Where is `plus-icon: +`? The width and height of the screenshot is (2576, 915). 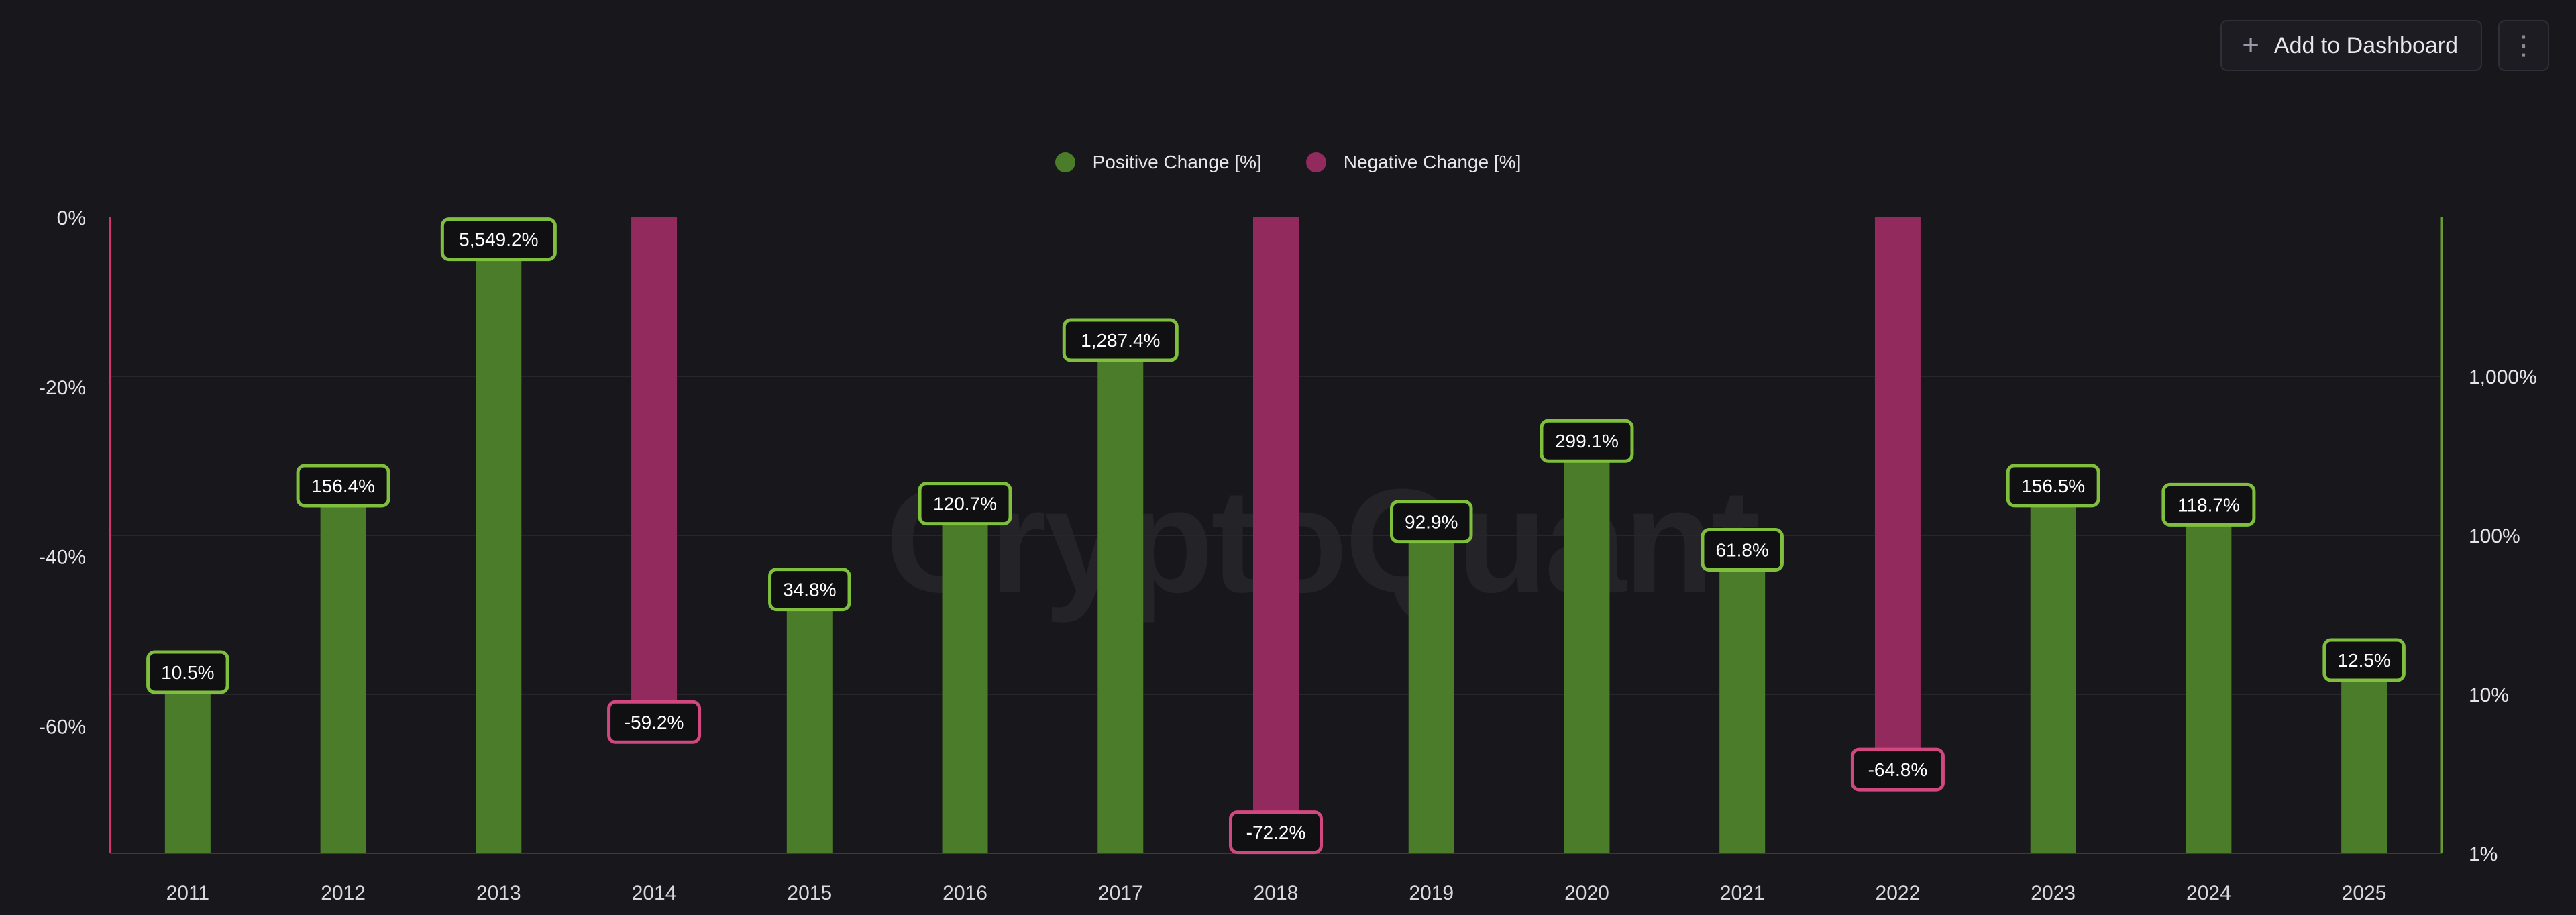 plus-icon: + is located at coordinates (2250, 45).